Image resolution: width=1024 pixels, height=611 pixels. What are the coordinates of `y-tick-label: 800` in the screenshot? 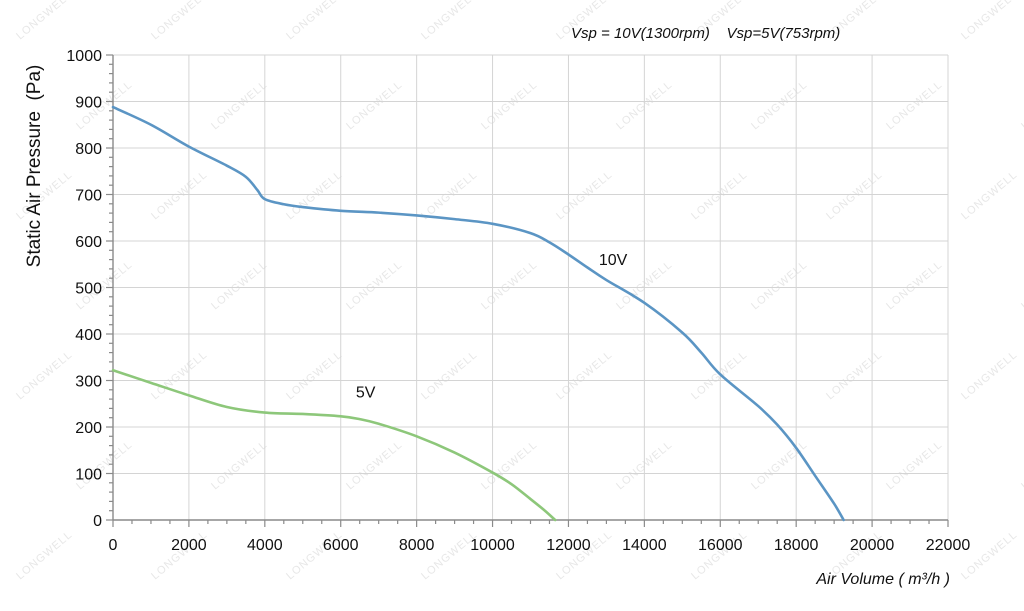 It's located at (88, 149).